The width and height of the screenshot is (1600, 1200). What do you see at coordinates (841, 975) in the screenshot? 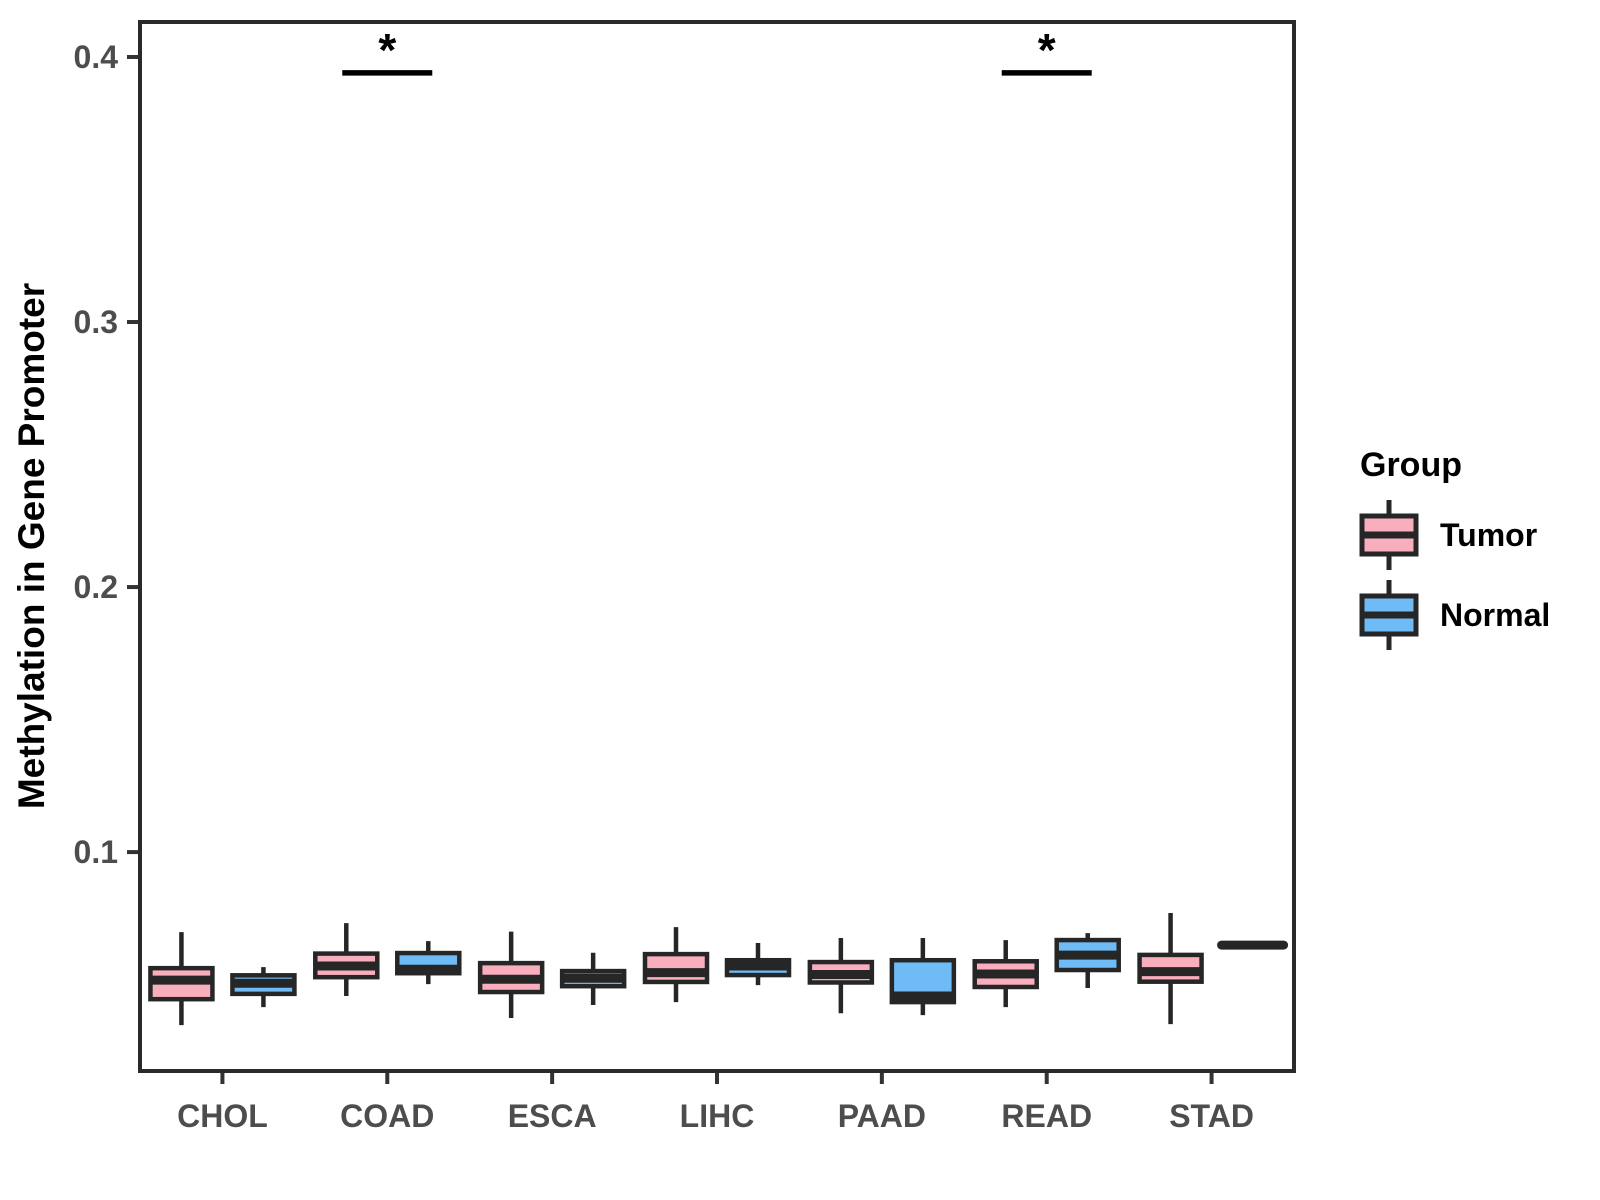
I see `box-tumor-paad` at bounding box center [841, 975].